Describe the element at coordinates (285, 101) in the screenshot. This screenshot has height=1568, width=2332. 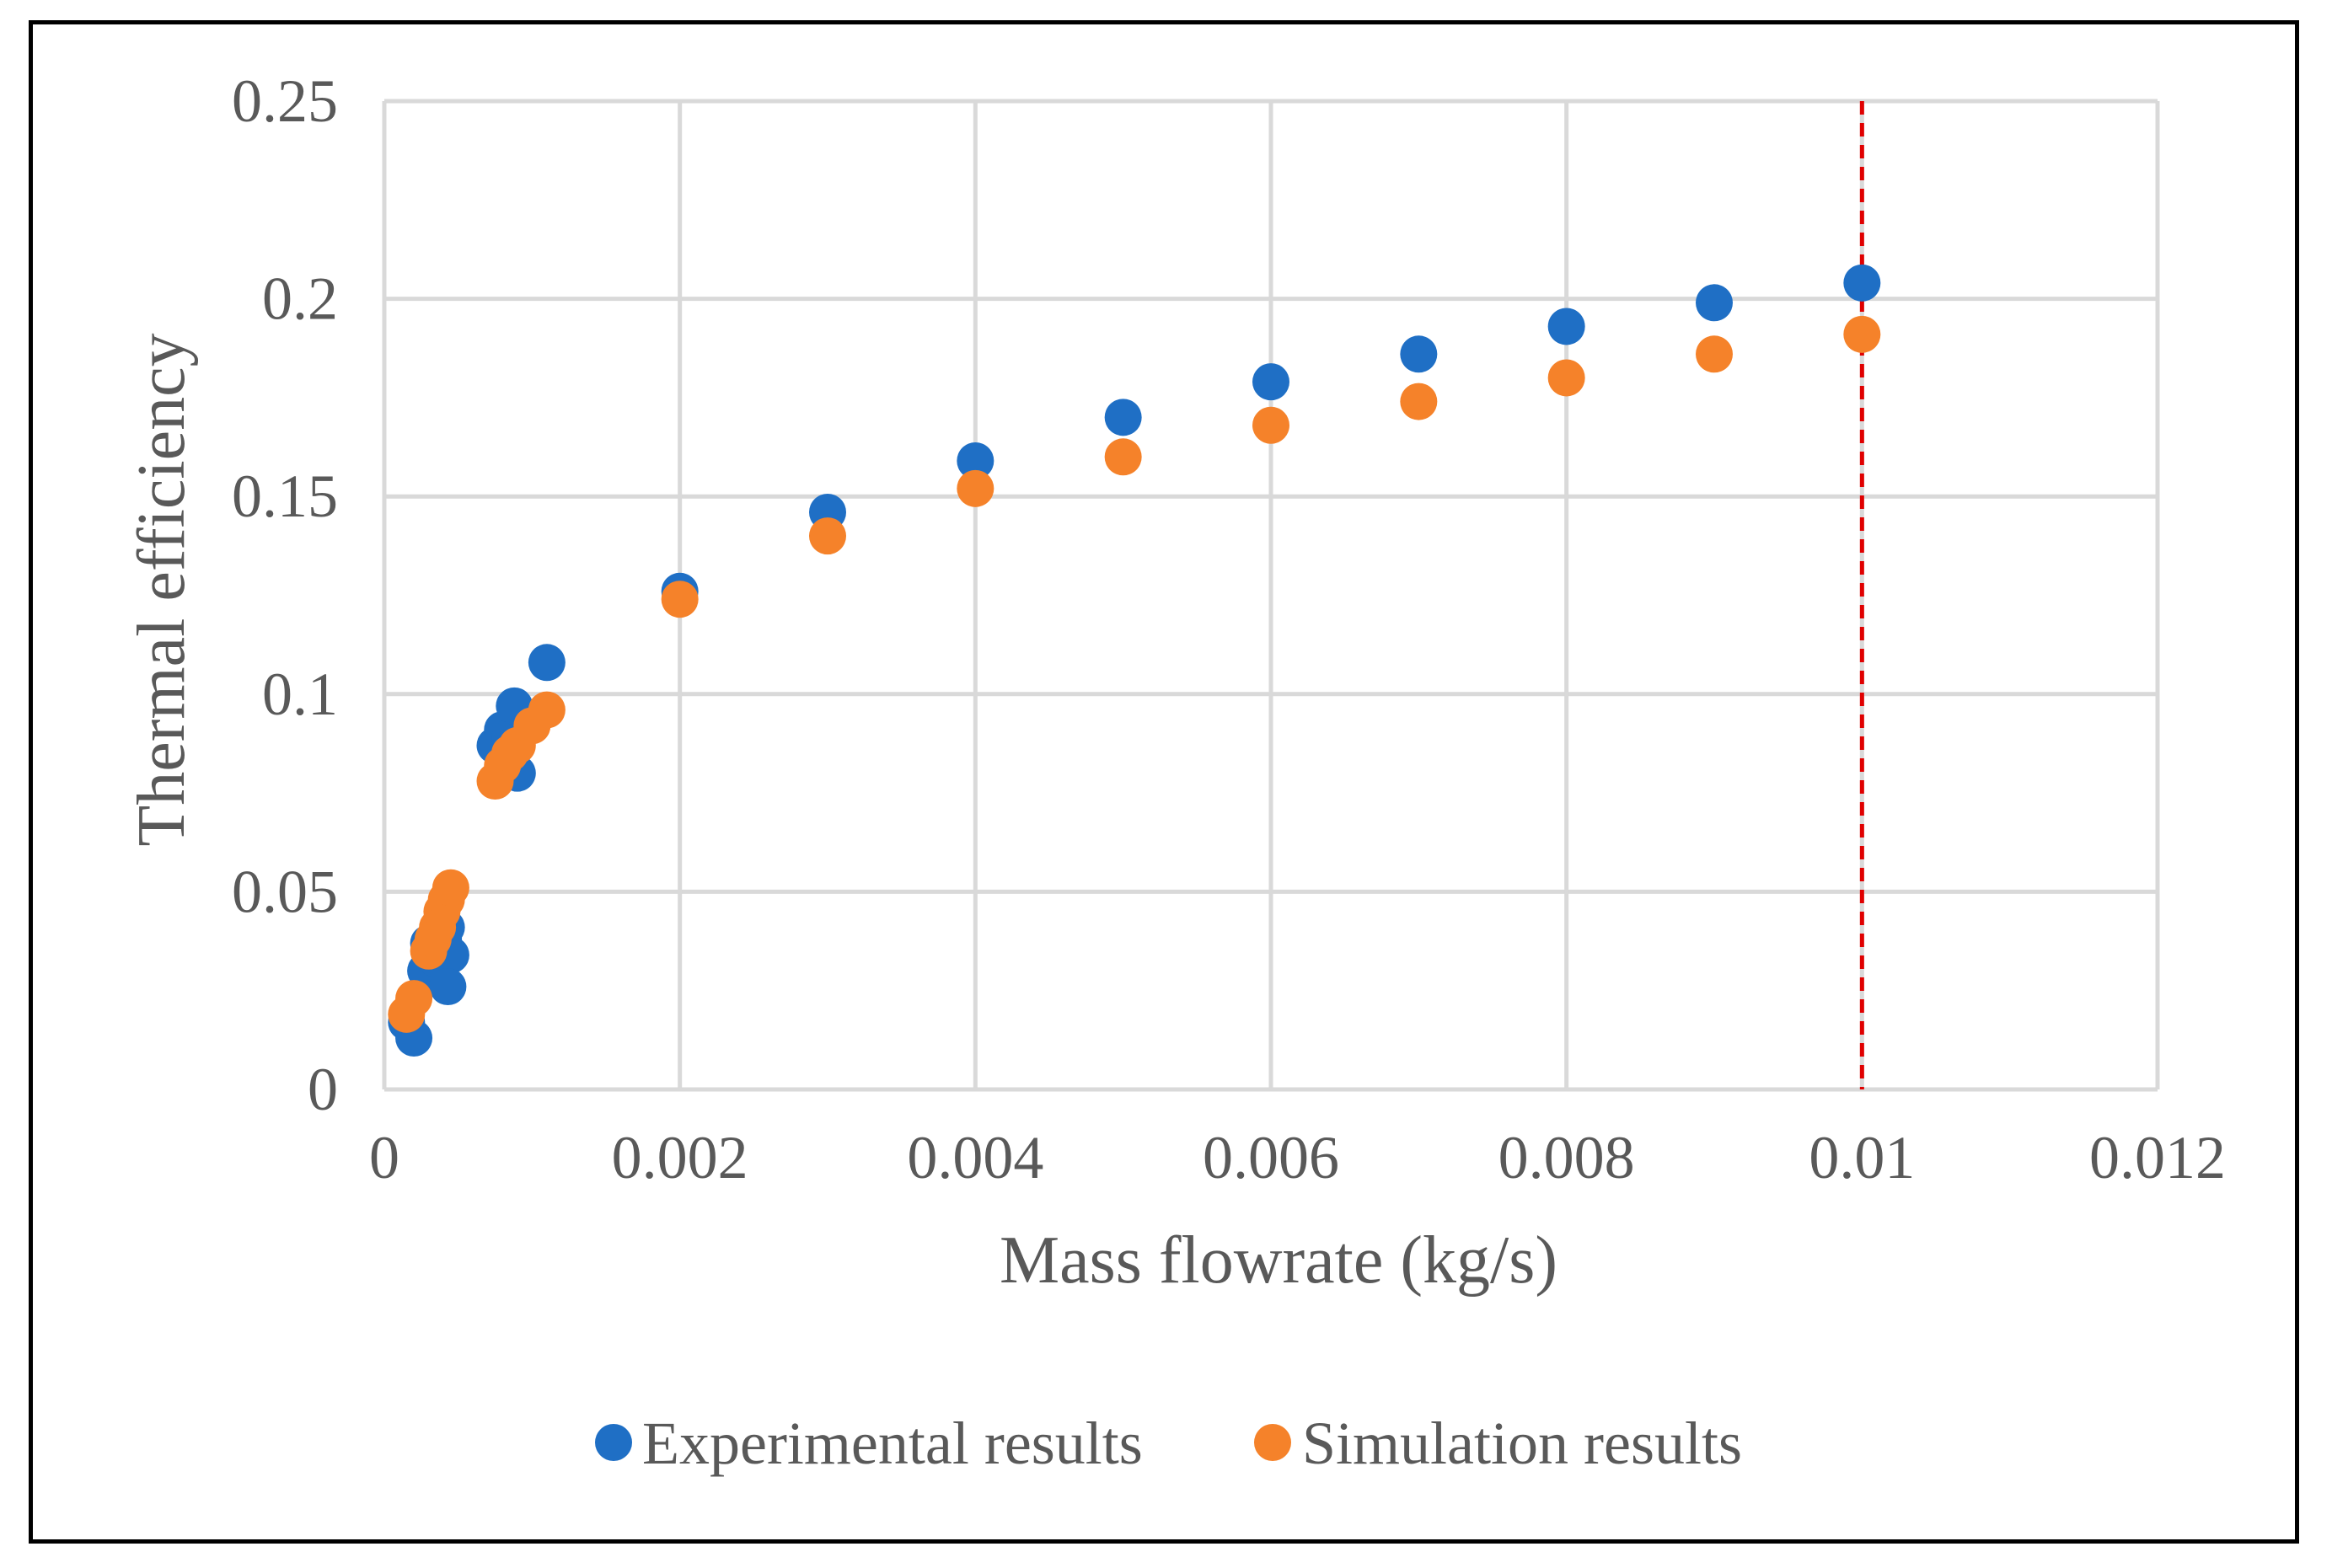
I see `y-tick-label: 0.25` at that location.